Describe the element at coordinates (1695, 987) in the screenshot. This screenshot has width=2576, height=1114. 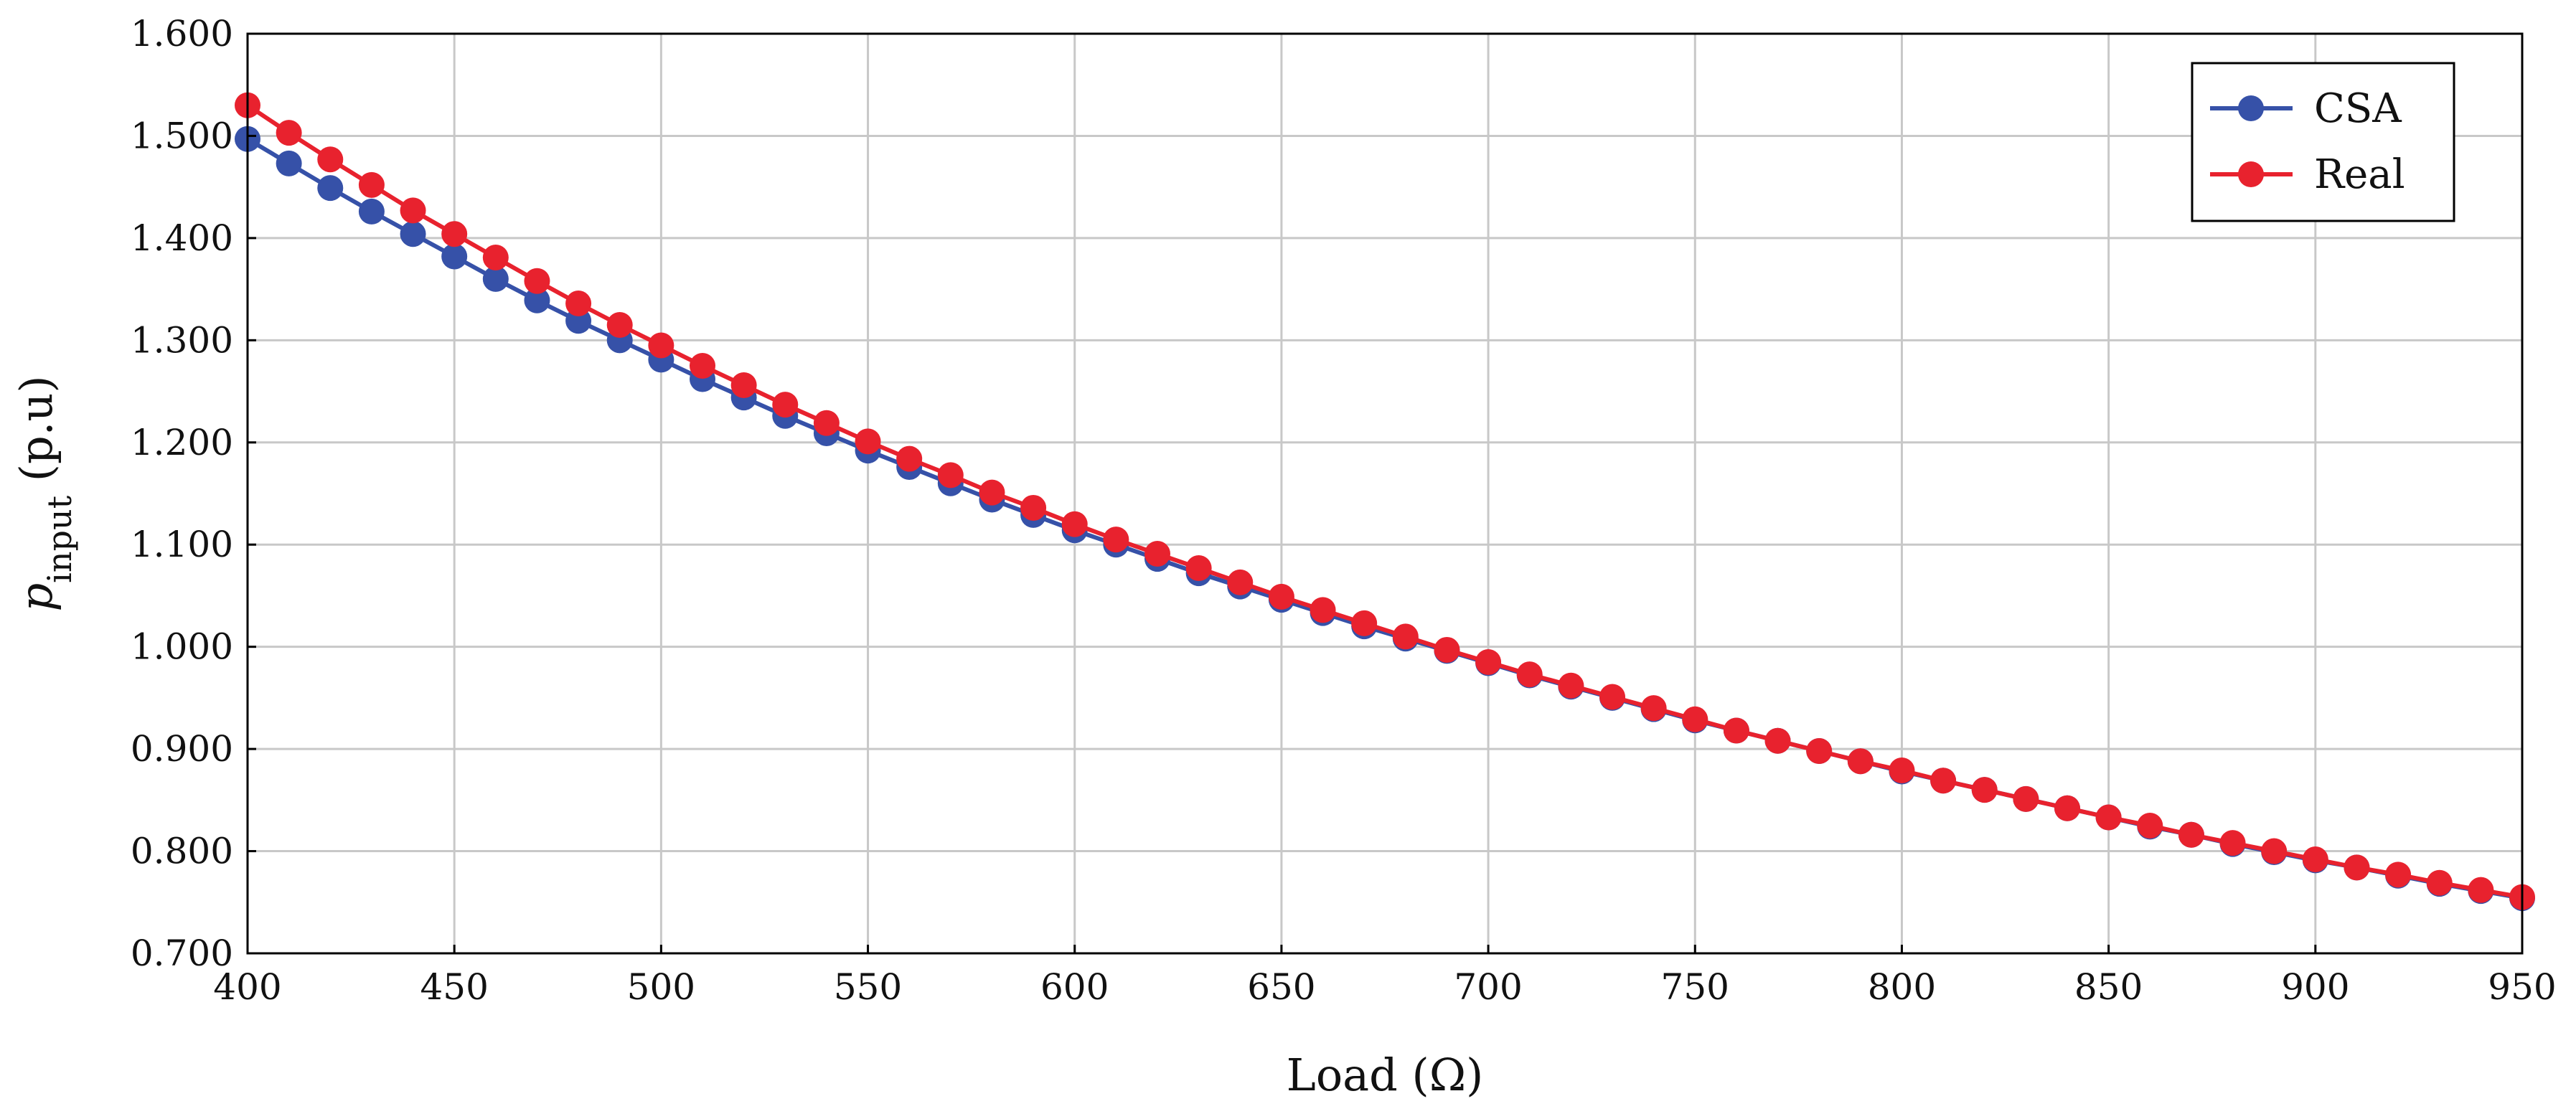
I see `x-tick-label: 750` at that location.